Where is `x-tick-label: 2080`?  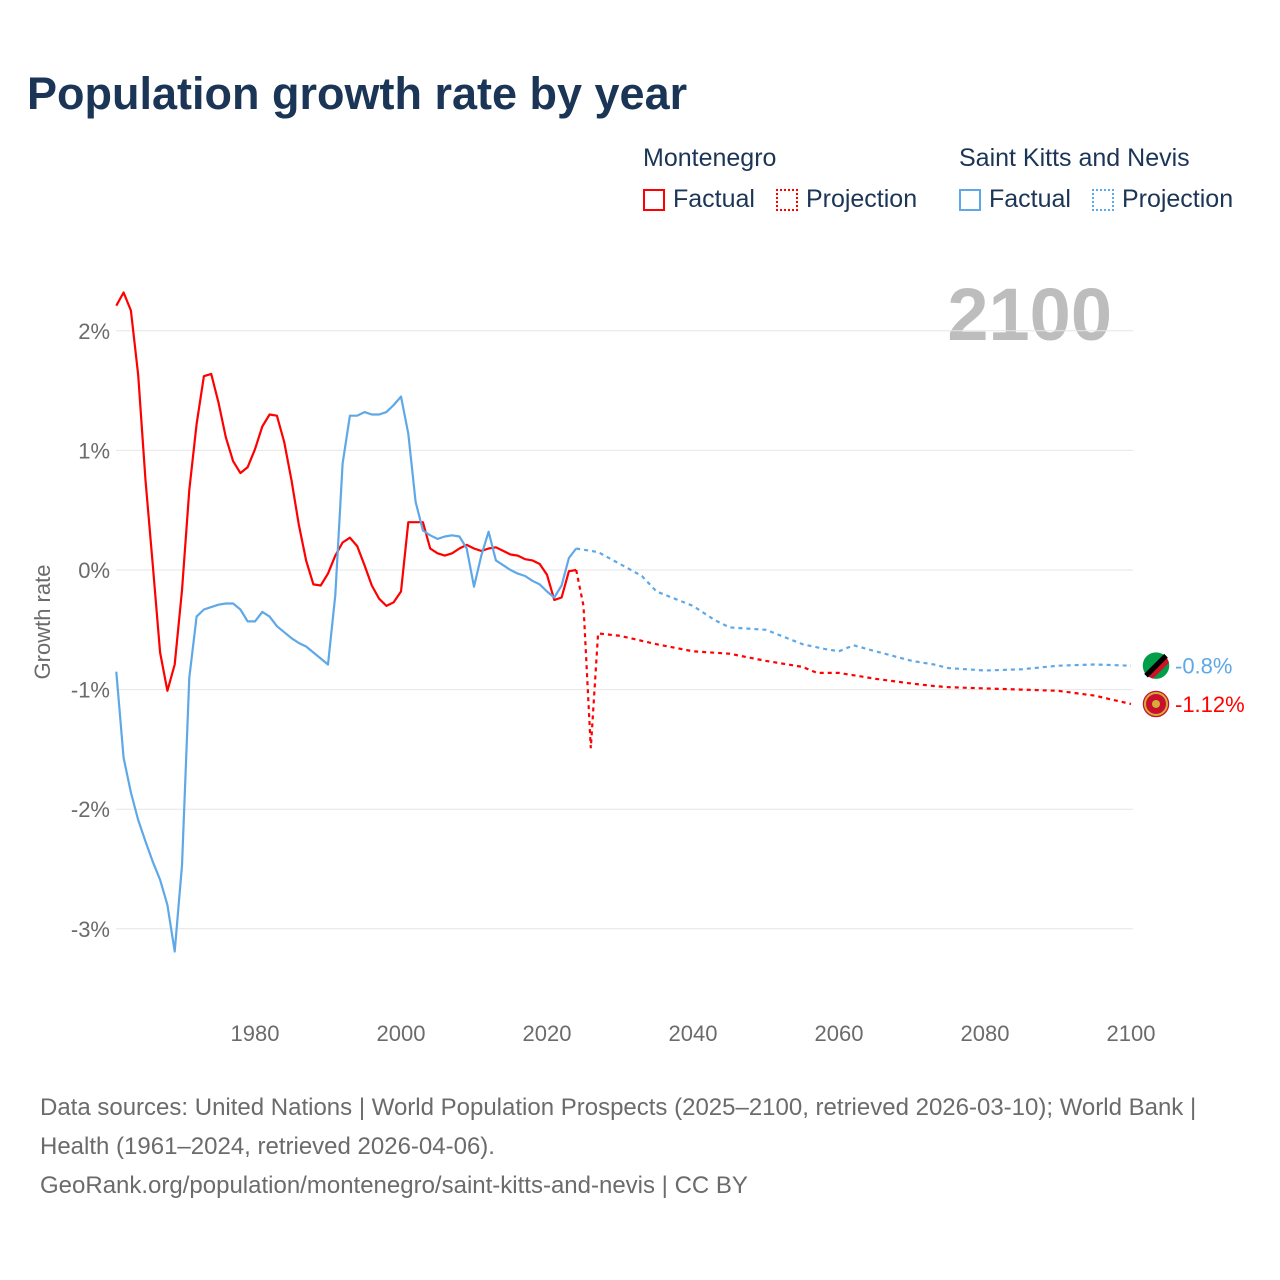
x-tick-label: 2080 is located at coordinates (985, 1033).